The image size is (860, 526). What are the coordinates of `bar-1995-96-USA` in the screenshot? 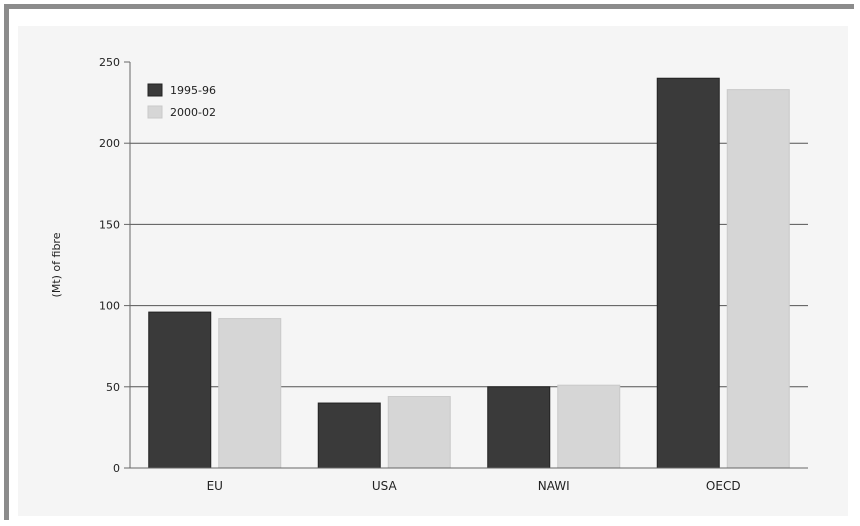 It's located at (349, 435).